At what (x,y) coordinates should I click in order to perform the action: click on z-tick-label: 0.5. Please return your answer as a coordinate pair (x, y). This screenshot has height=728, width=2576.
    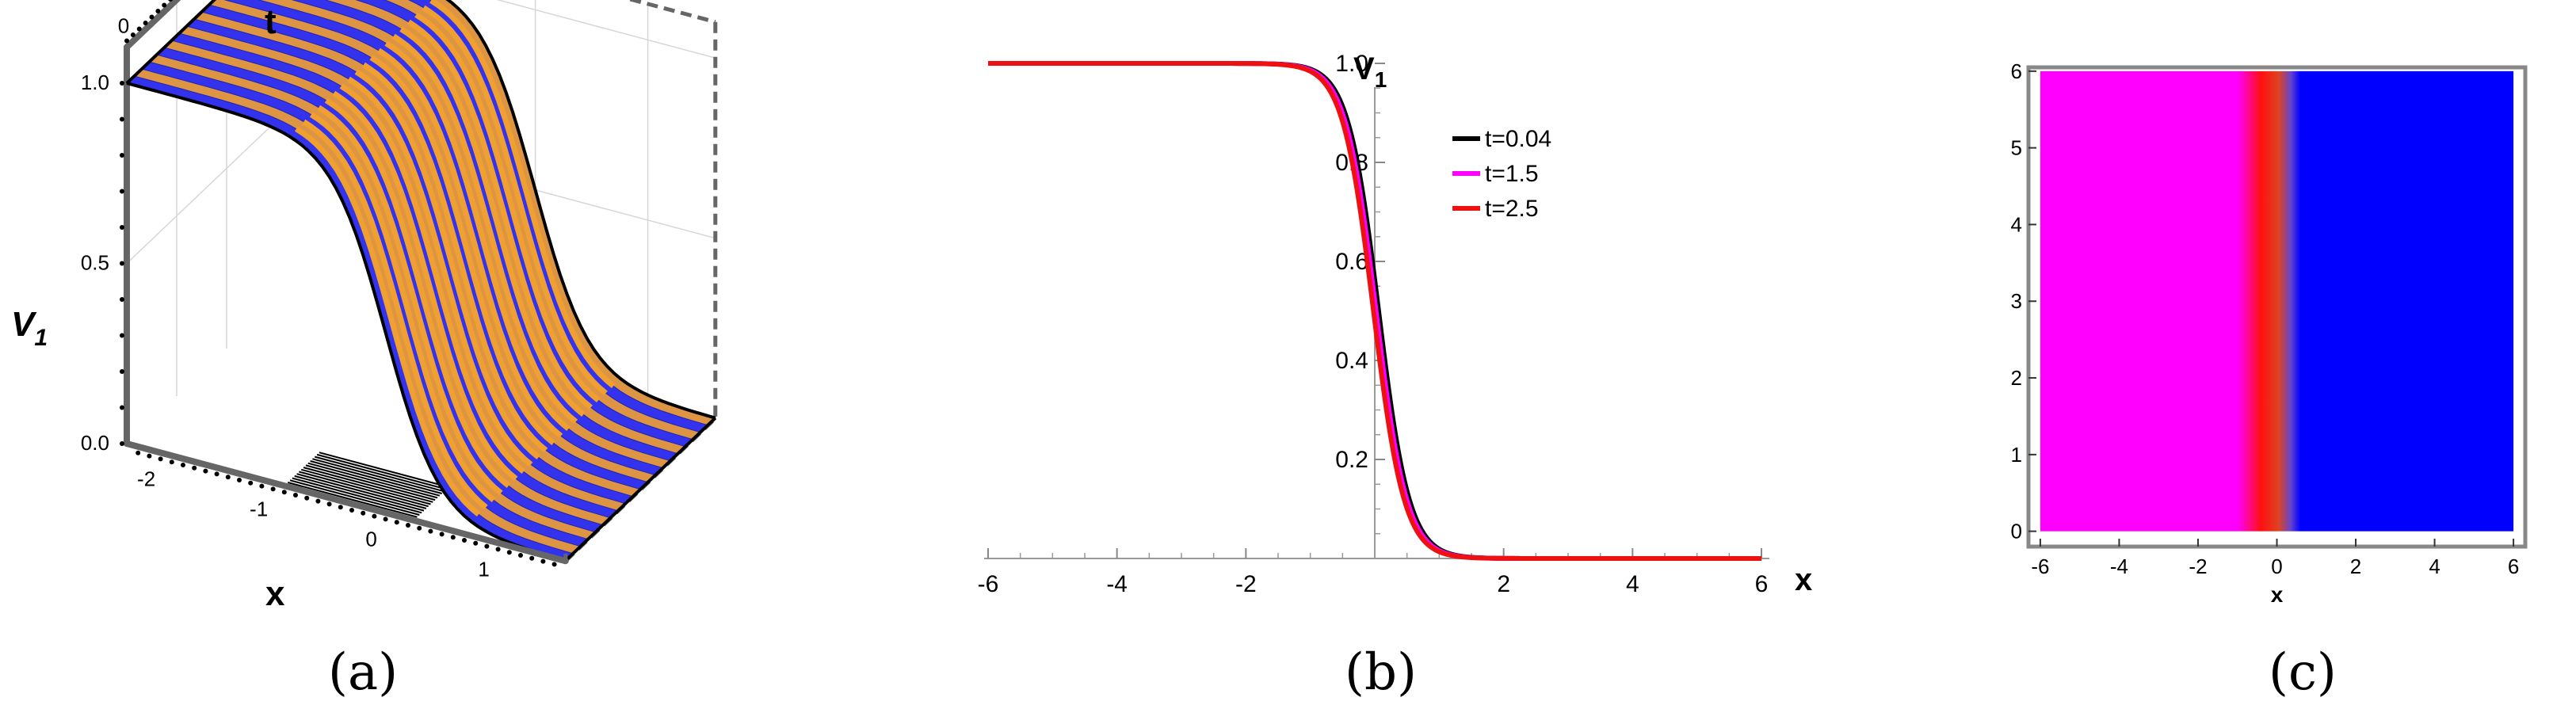
    Looking at the image, I should click on (95, 263).